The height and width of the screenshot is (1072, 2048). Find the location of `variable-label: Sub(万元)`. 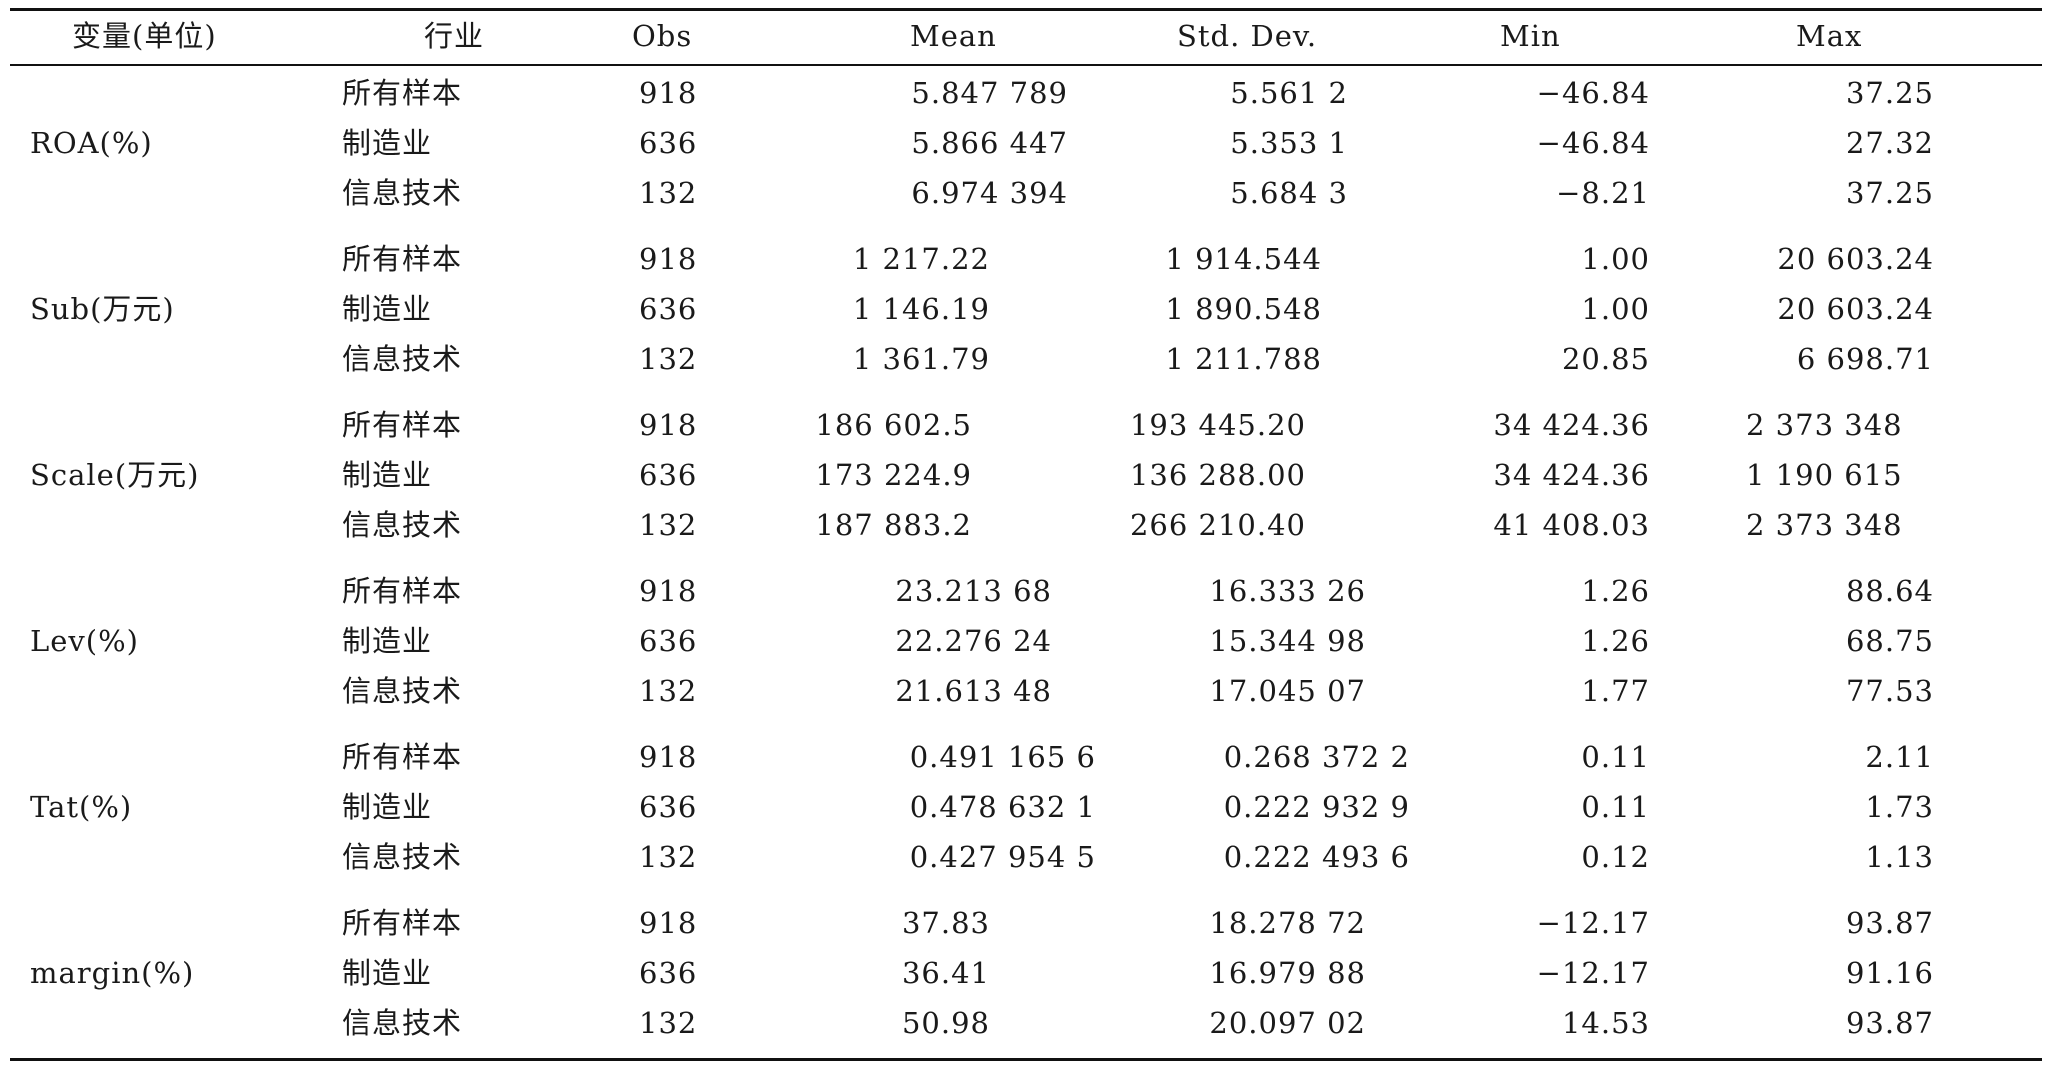

variable-label: Sub(万元) is located at coordinates (102, 309).